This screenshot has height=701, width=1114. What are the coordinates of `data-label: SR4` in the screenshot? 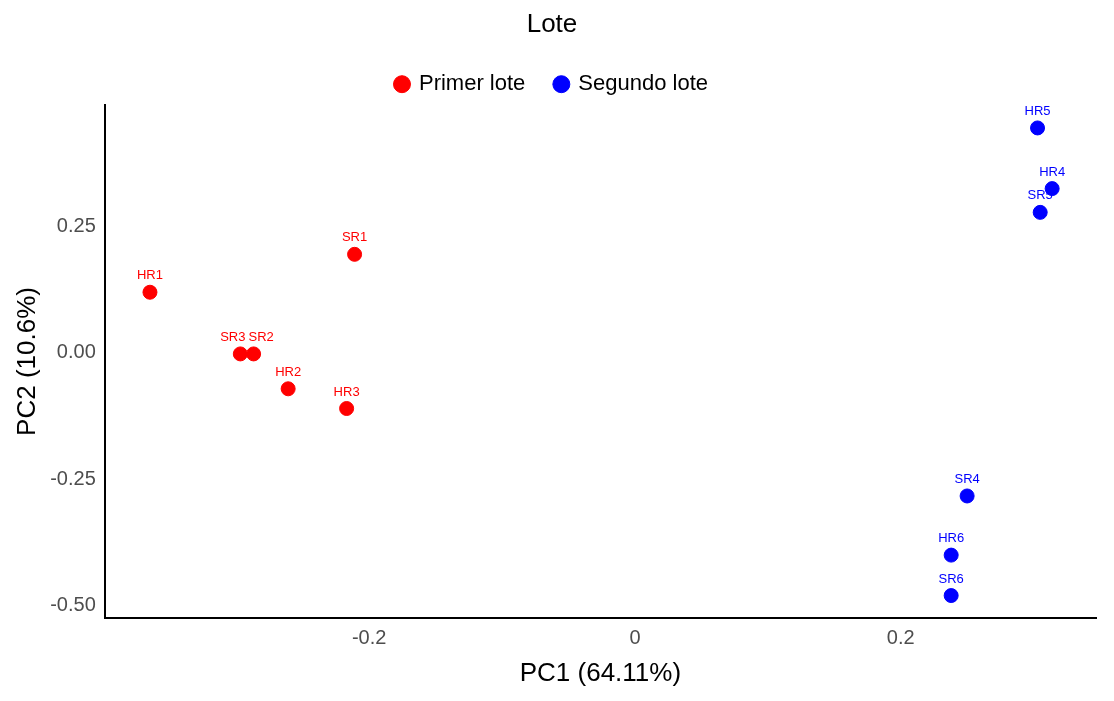 It's located at (967, 479).